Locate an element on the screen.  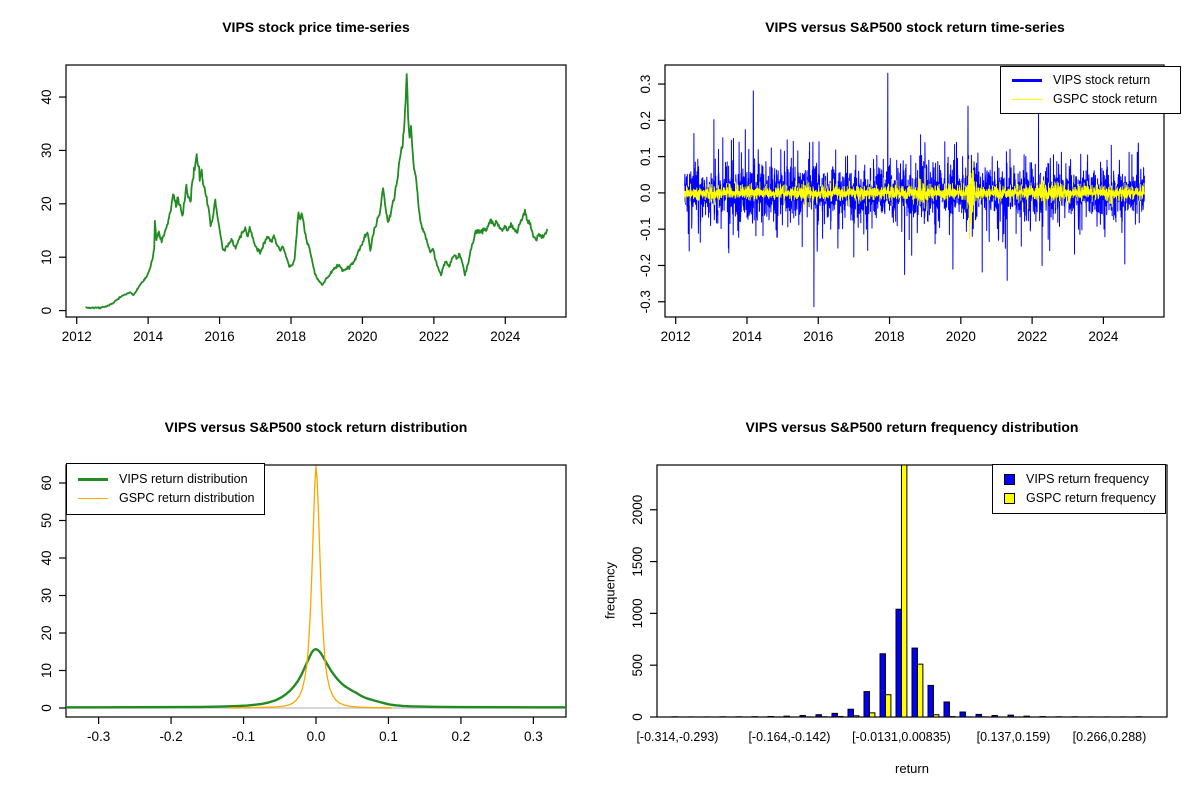
legend-item-gspc-return: GSPC stock return is located at coordinates (1090, 99).